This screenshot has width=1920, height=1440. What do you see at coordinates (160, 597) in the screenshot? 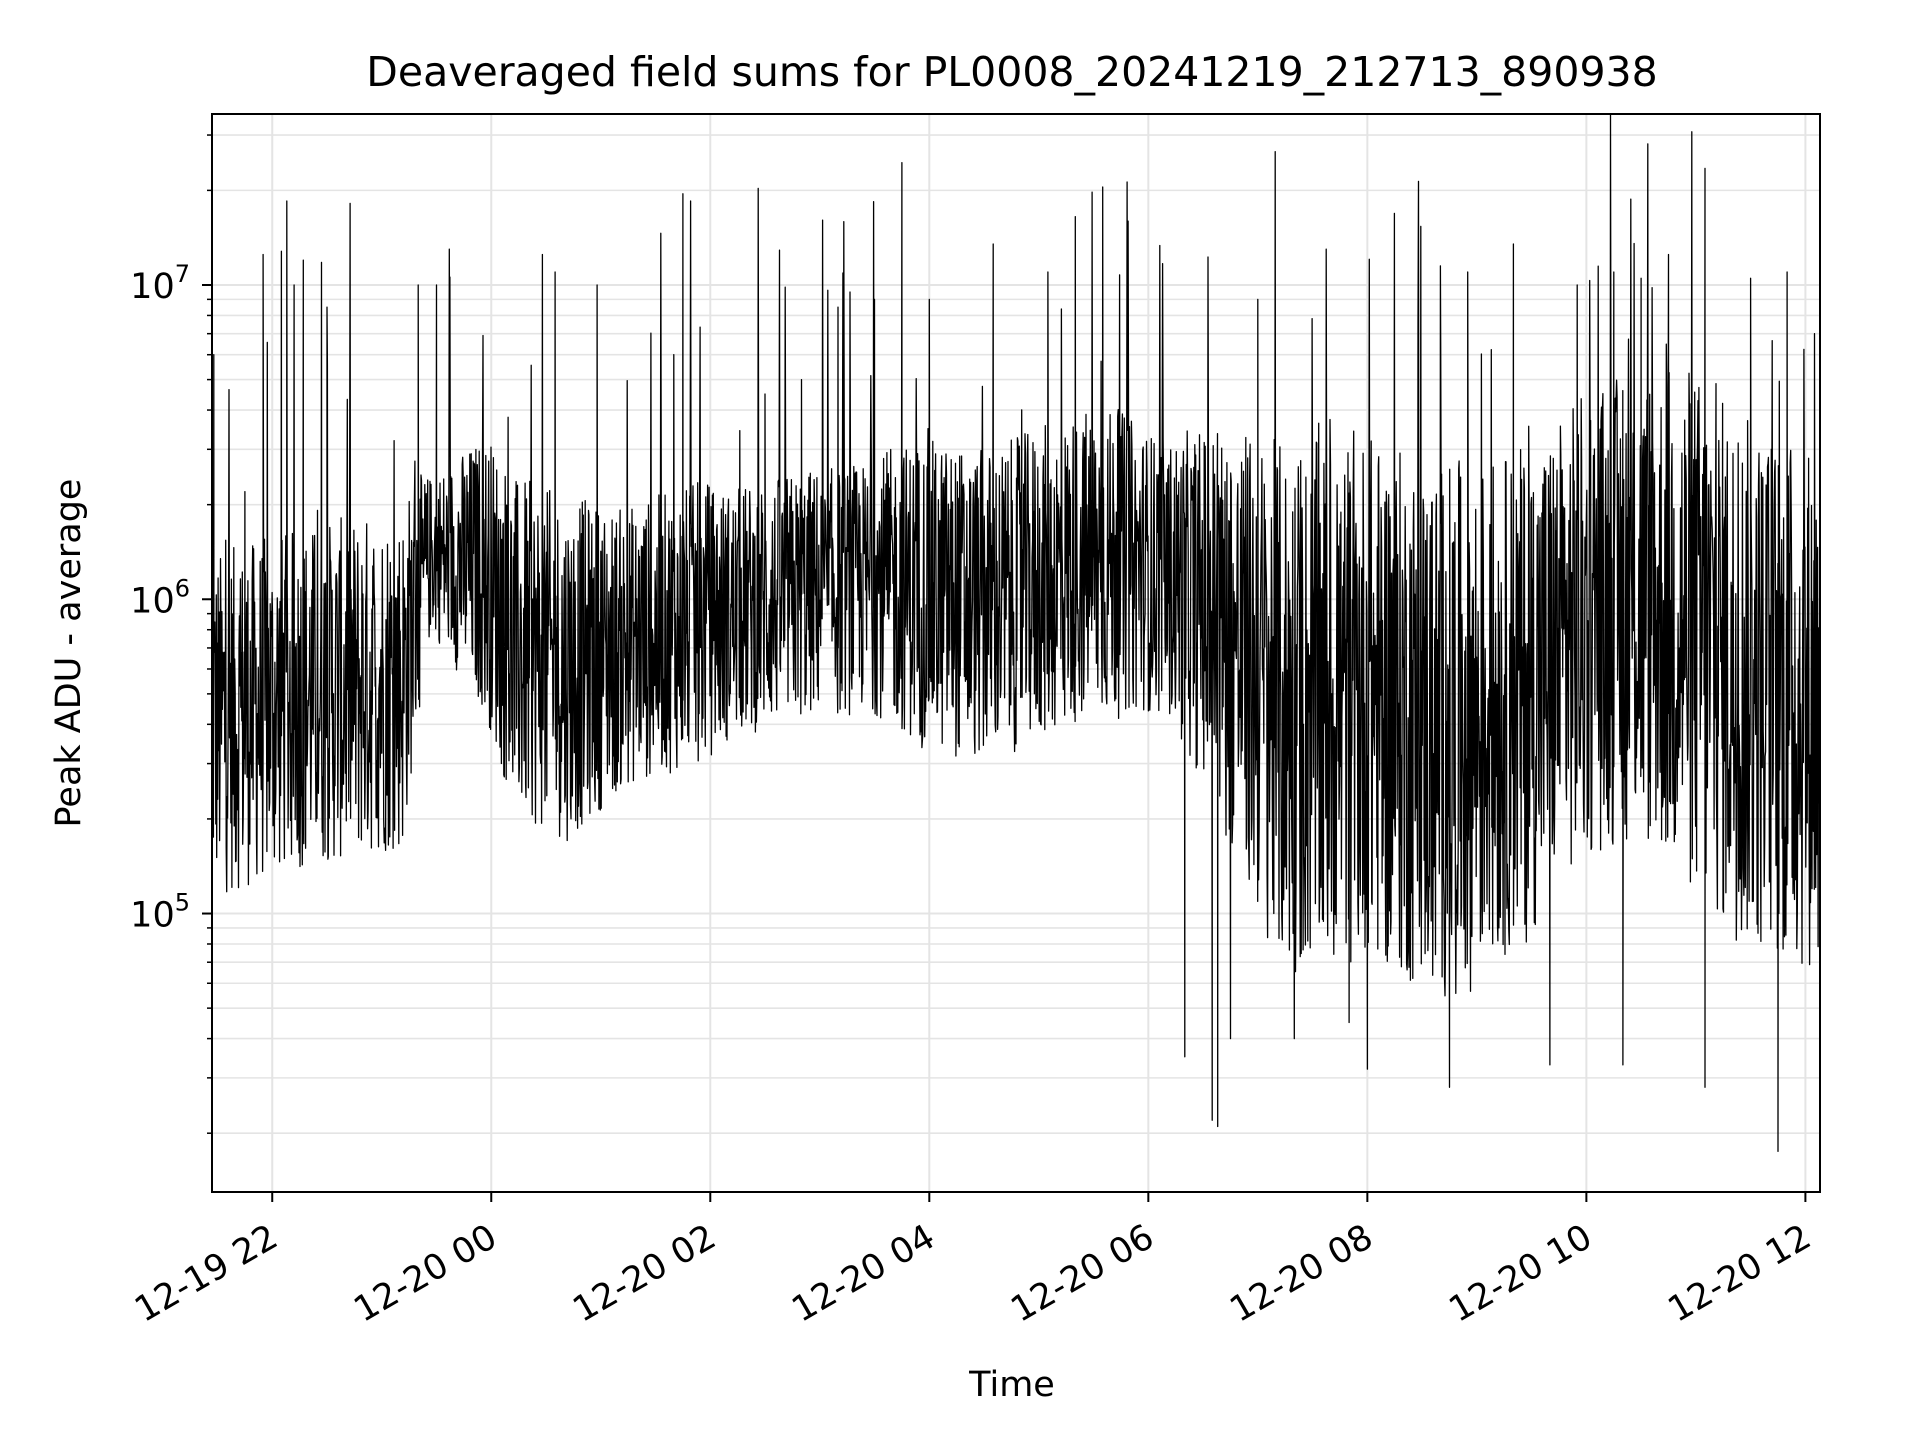
I see `y-tick-label: 10⁶` at bounding box center [160, 597].